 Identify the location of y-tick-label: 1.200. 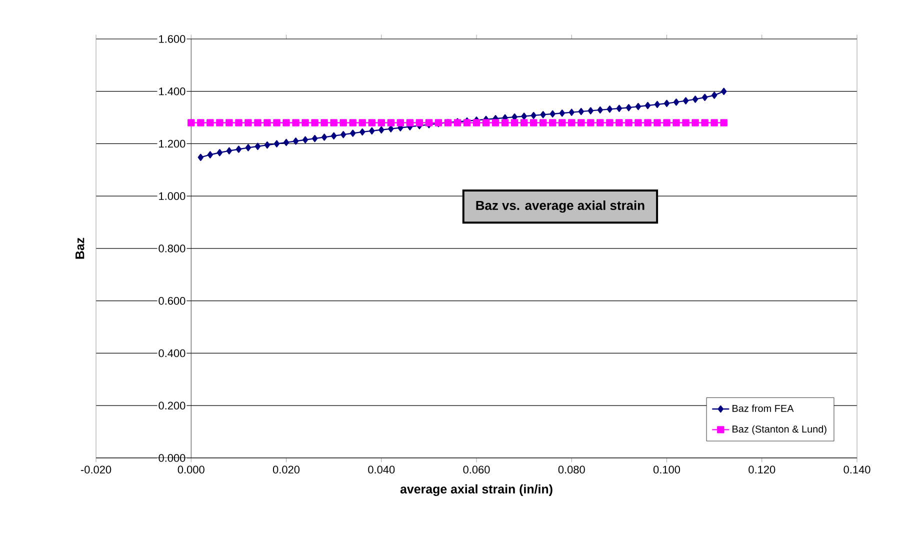
(172, 144).